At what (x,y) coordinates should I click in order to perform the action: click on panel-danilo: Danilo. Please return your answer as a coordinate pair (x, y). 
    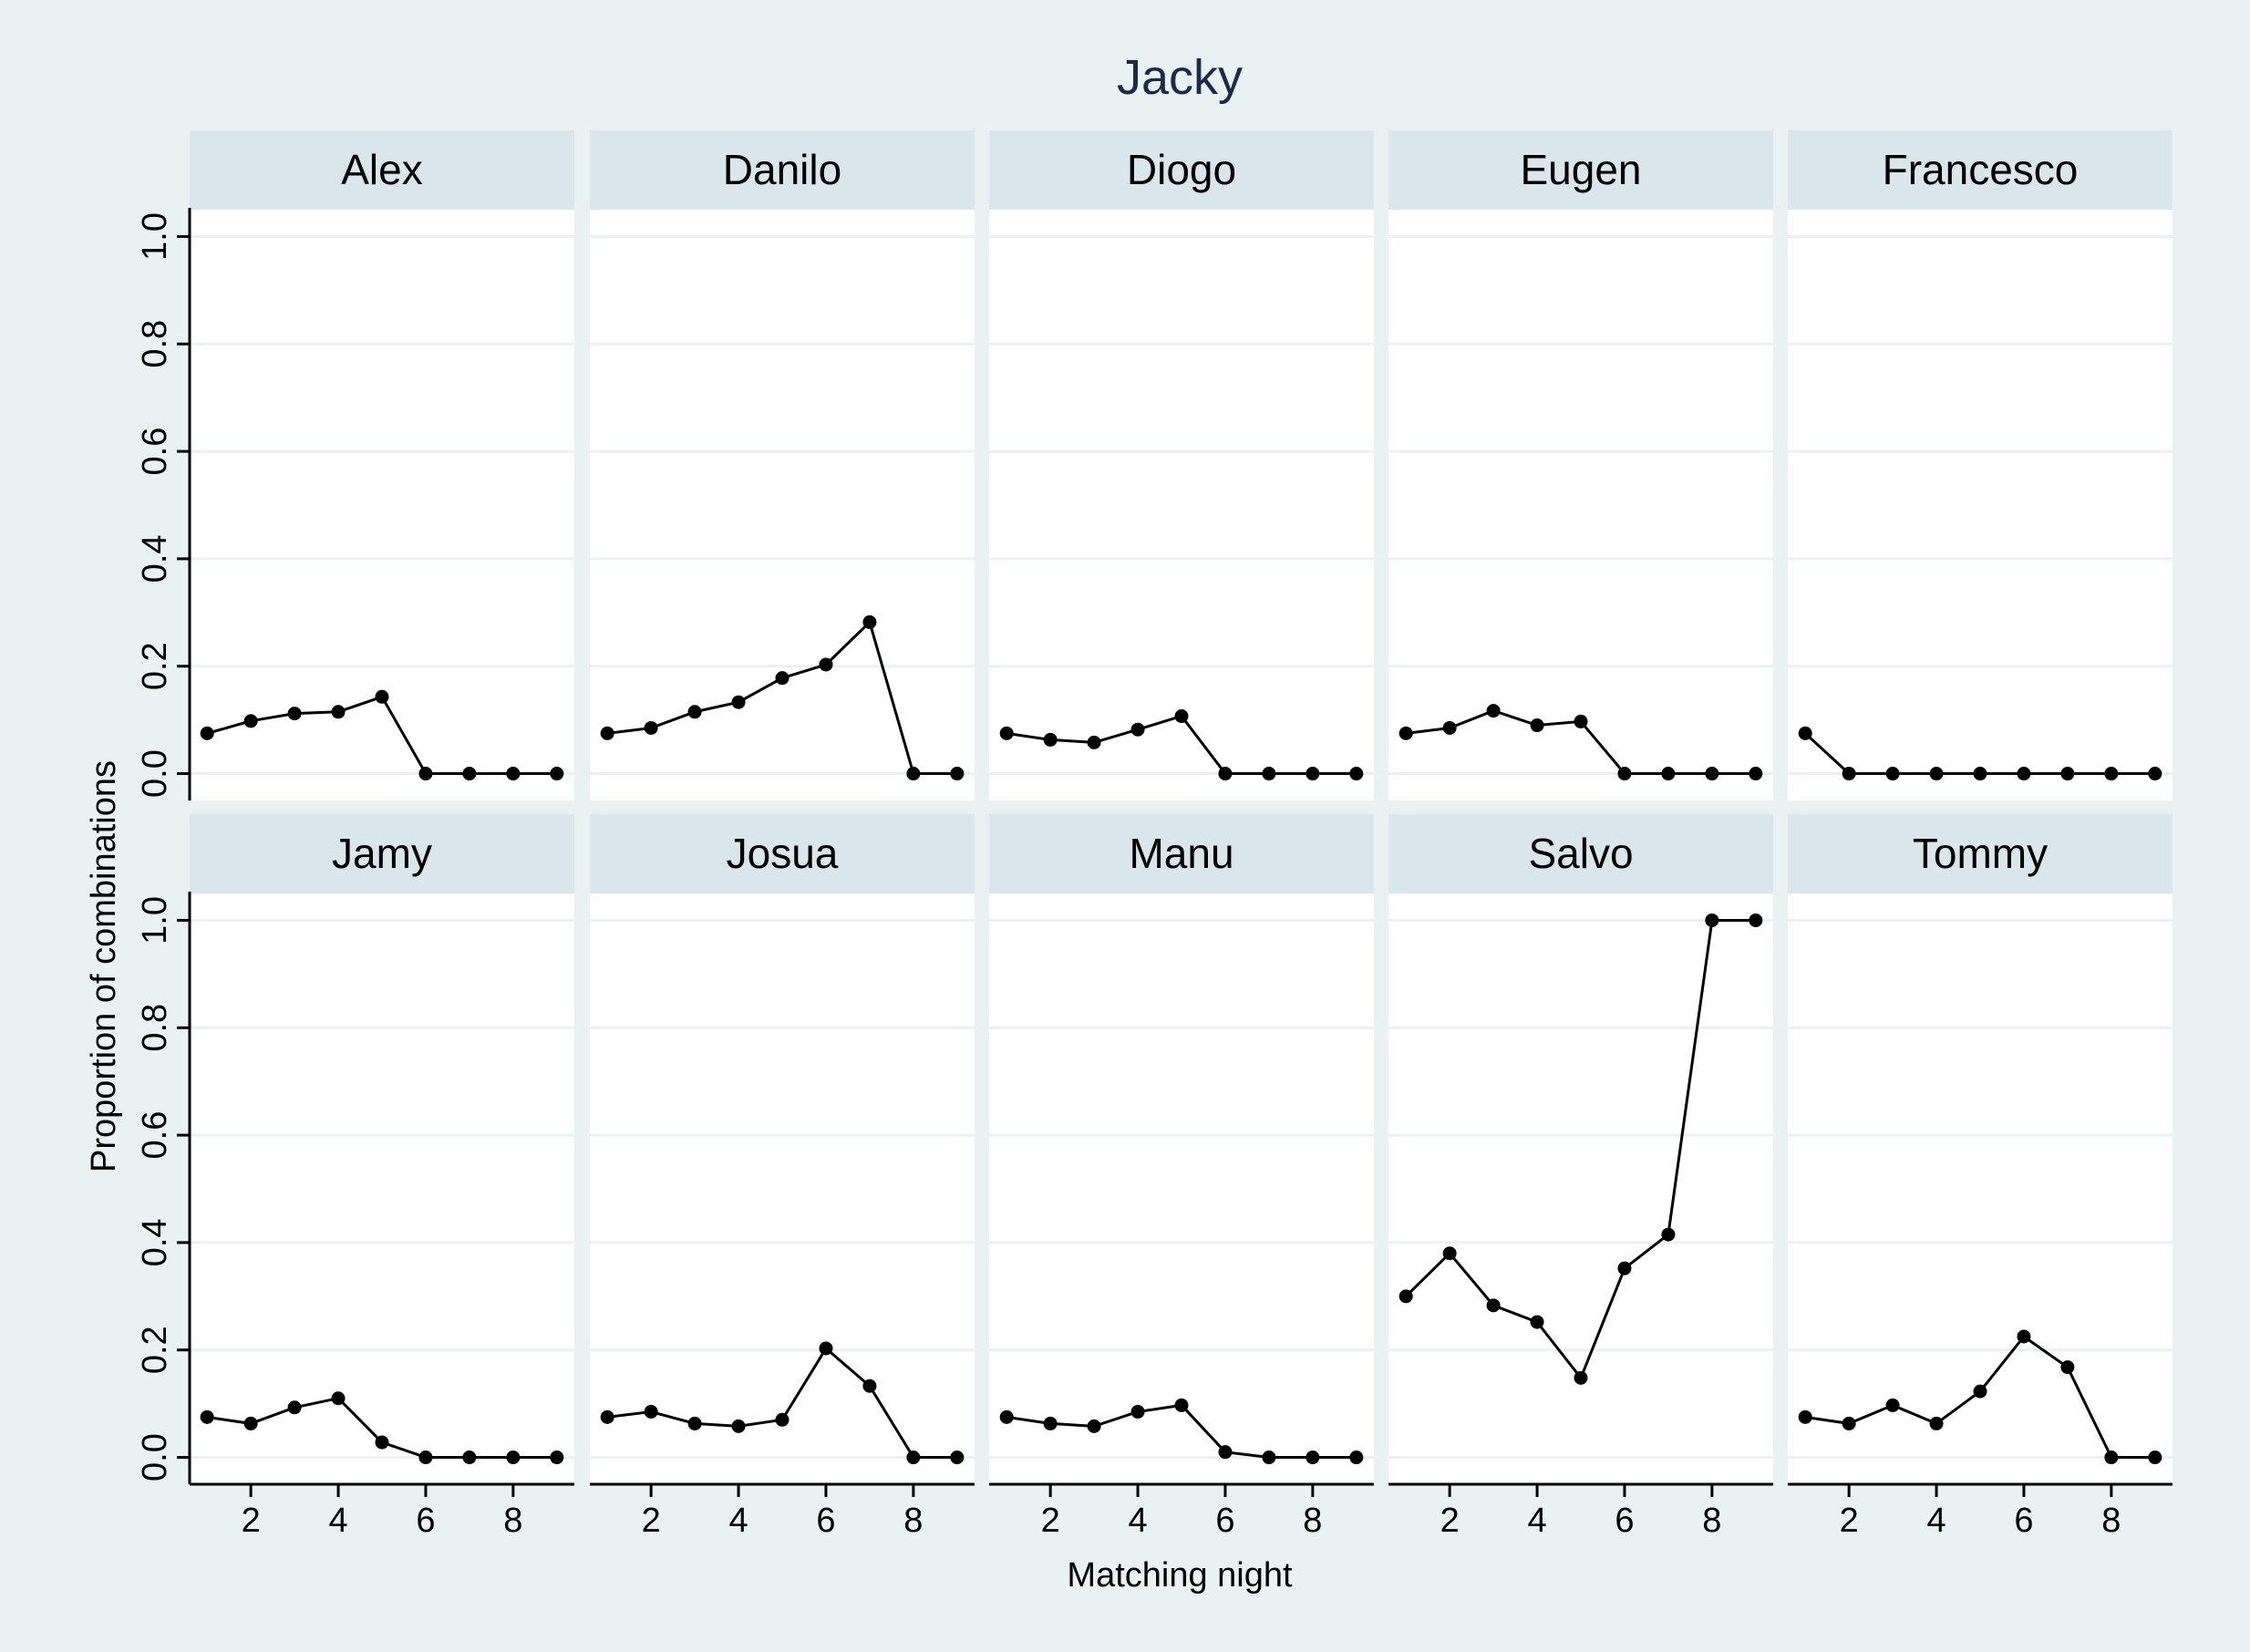
    Looking at the image, I should click on (782, 465).